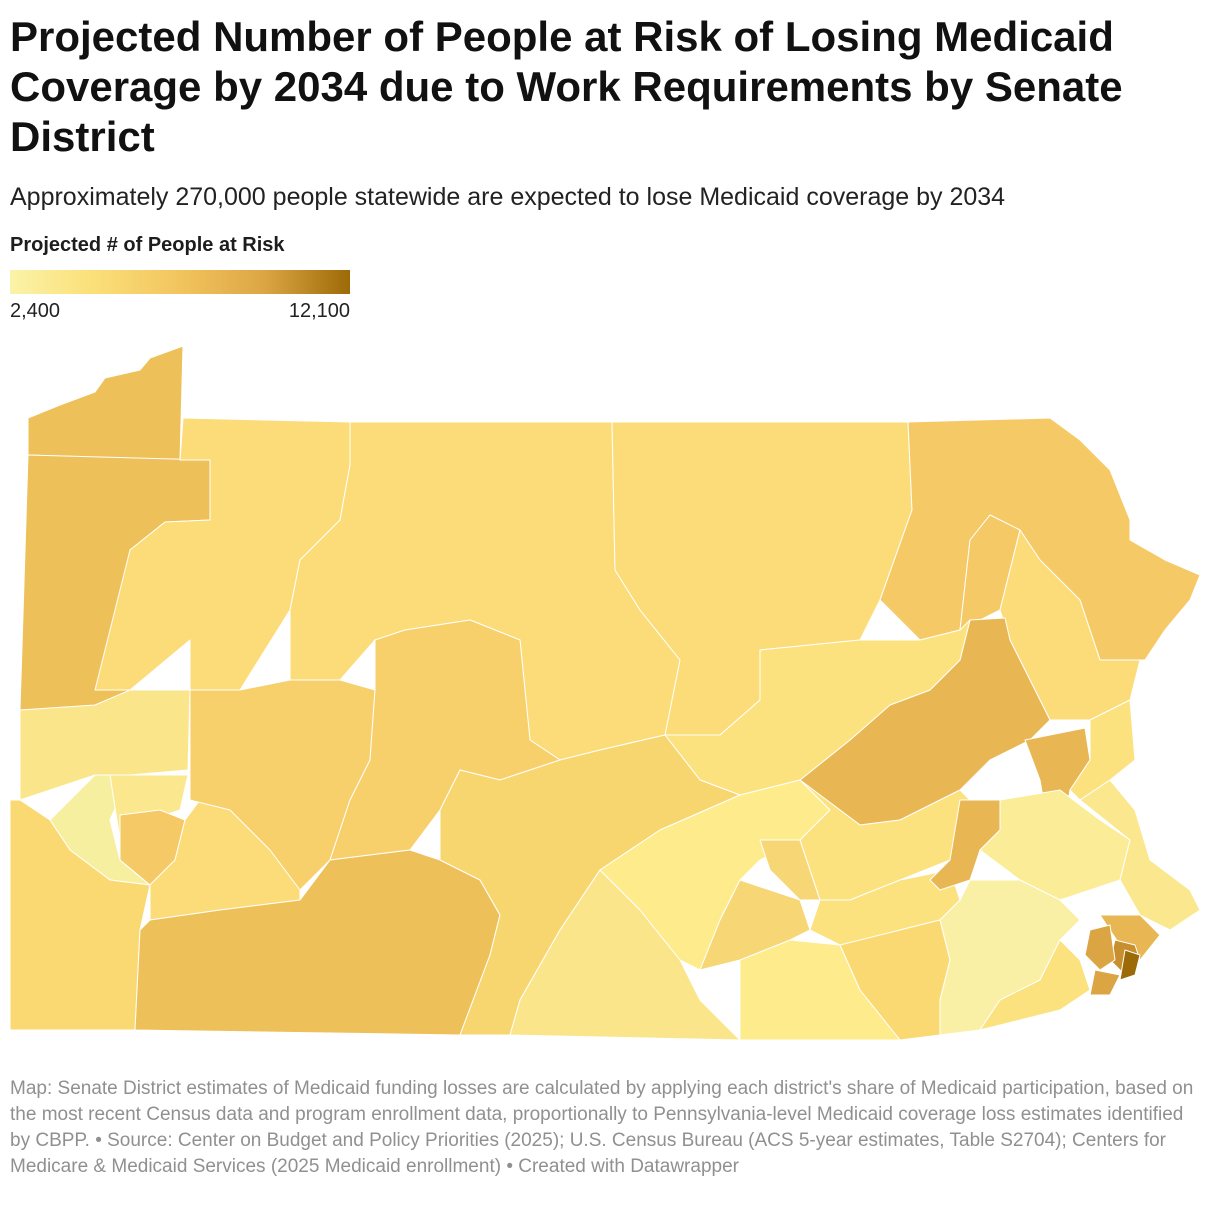 The image size is (1220, 1218). I want to click on district-philadelphia-s, so click(1105, 982).